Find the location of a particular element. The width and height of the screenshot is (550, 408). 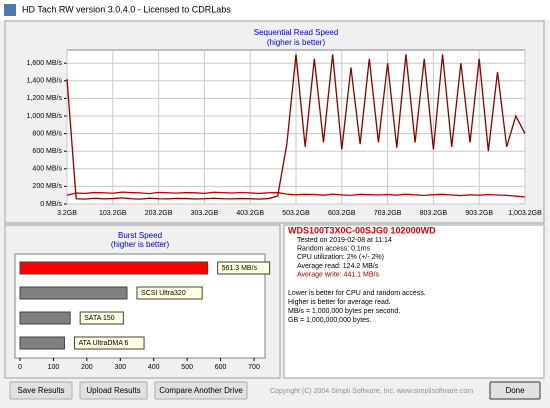

x-tick-label: 200 is located at coordinates (87, 367).